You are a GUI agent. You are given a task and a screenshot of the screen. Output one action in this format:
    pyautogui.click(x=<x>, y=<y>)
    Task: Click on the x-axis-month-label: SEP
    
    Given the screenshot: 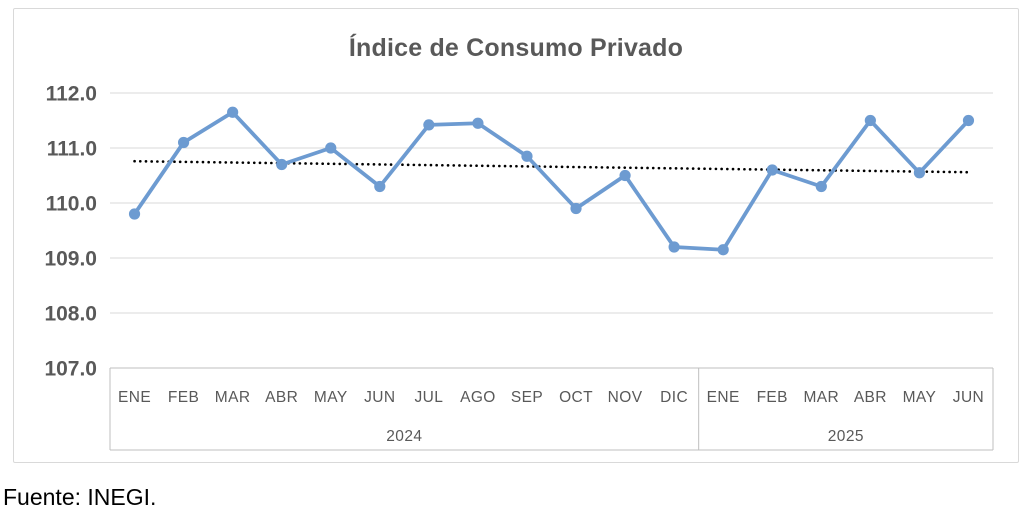 What is the action you would take?
    pyautogui.click(x=527, y=397)
    